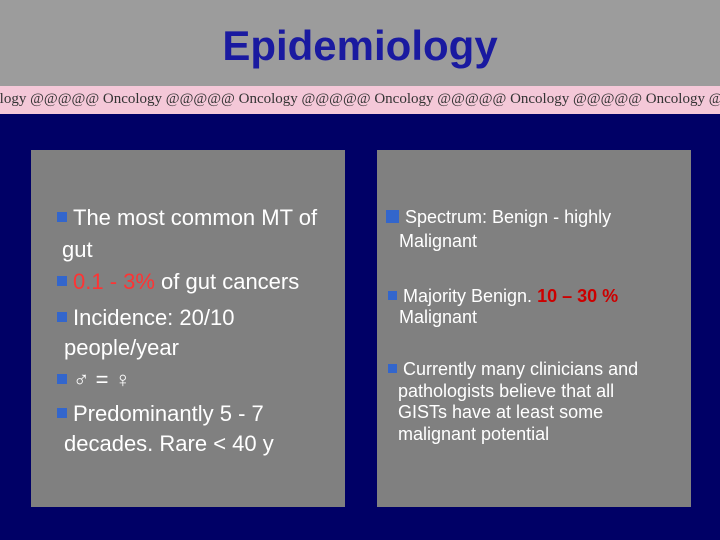 The image size is (720, 540). I want to click on left-bullet-1-continued: gut, so click(77, 250).